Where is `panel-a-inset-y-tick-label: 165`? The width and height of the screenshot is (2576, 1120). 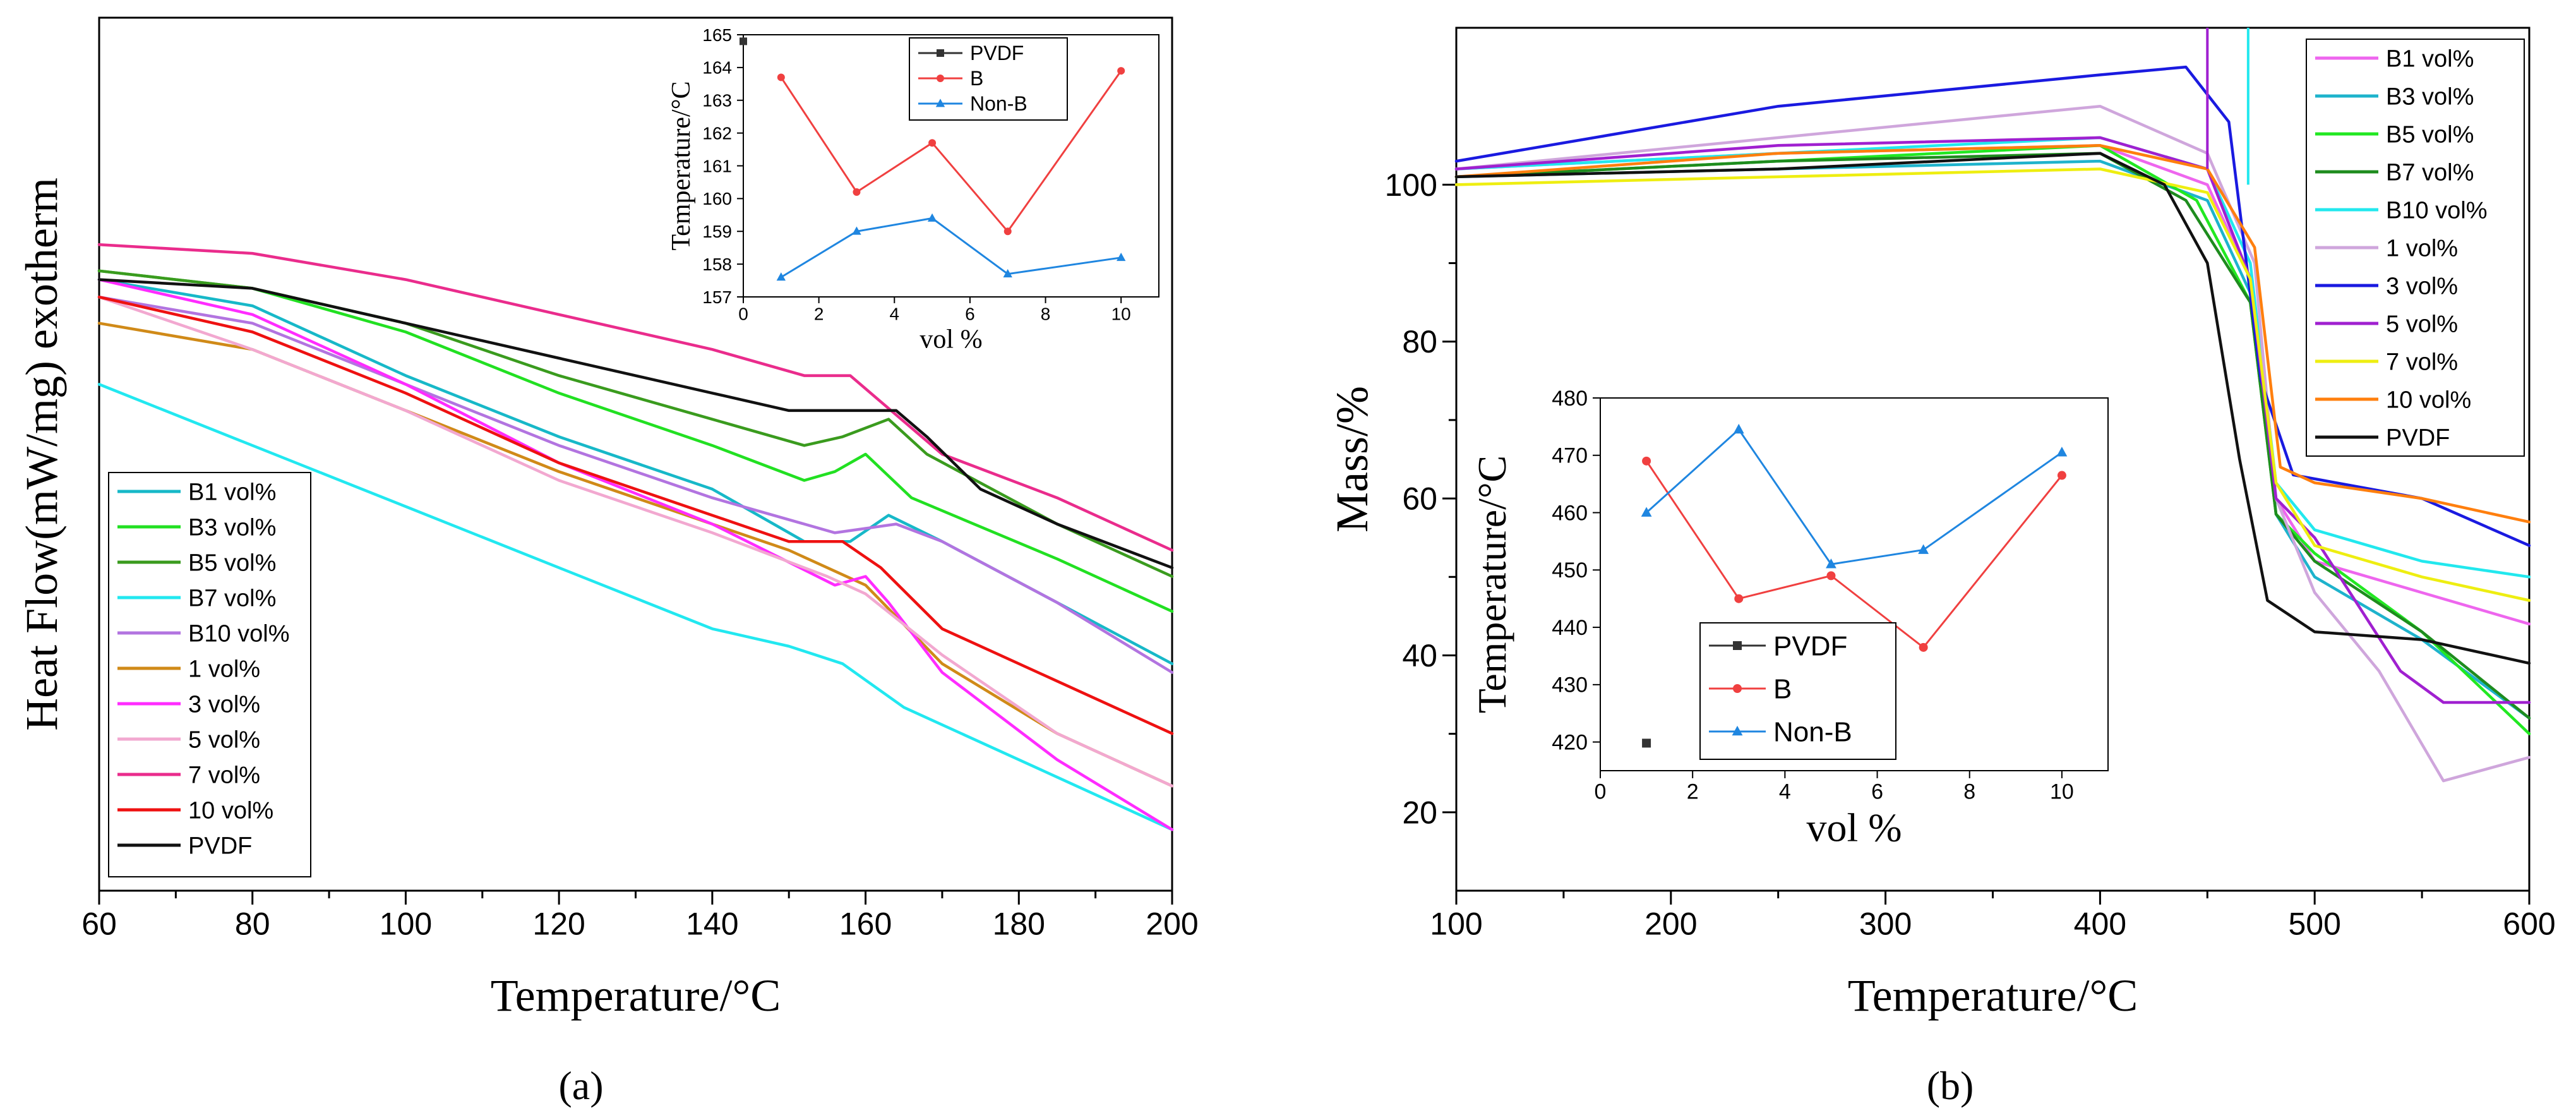
panel-a-inset-y-tick-label: 165 is located at coordinates (717, 35).